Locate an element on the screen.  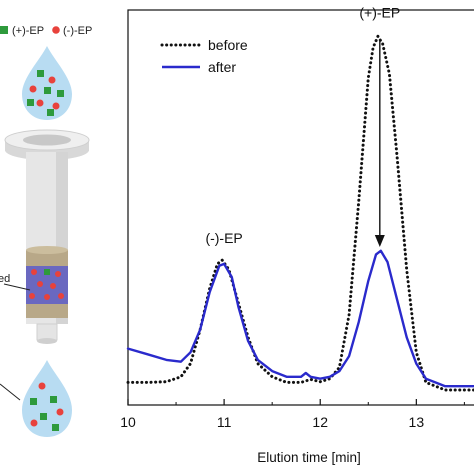
x-tick-label: 12 is located at coordinates (320, 422).